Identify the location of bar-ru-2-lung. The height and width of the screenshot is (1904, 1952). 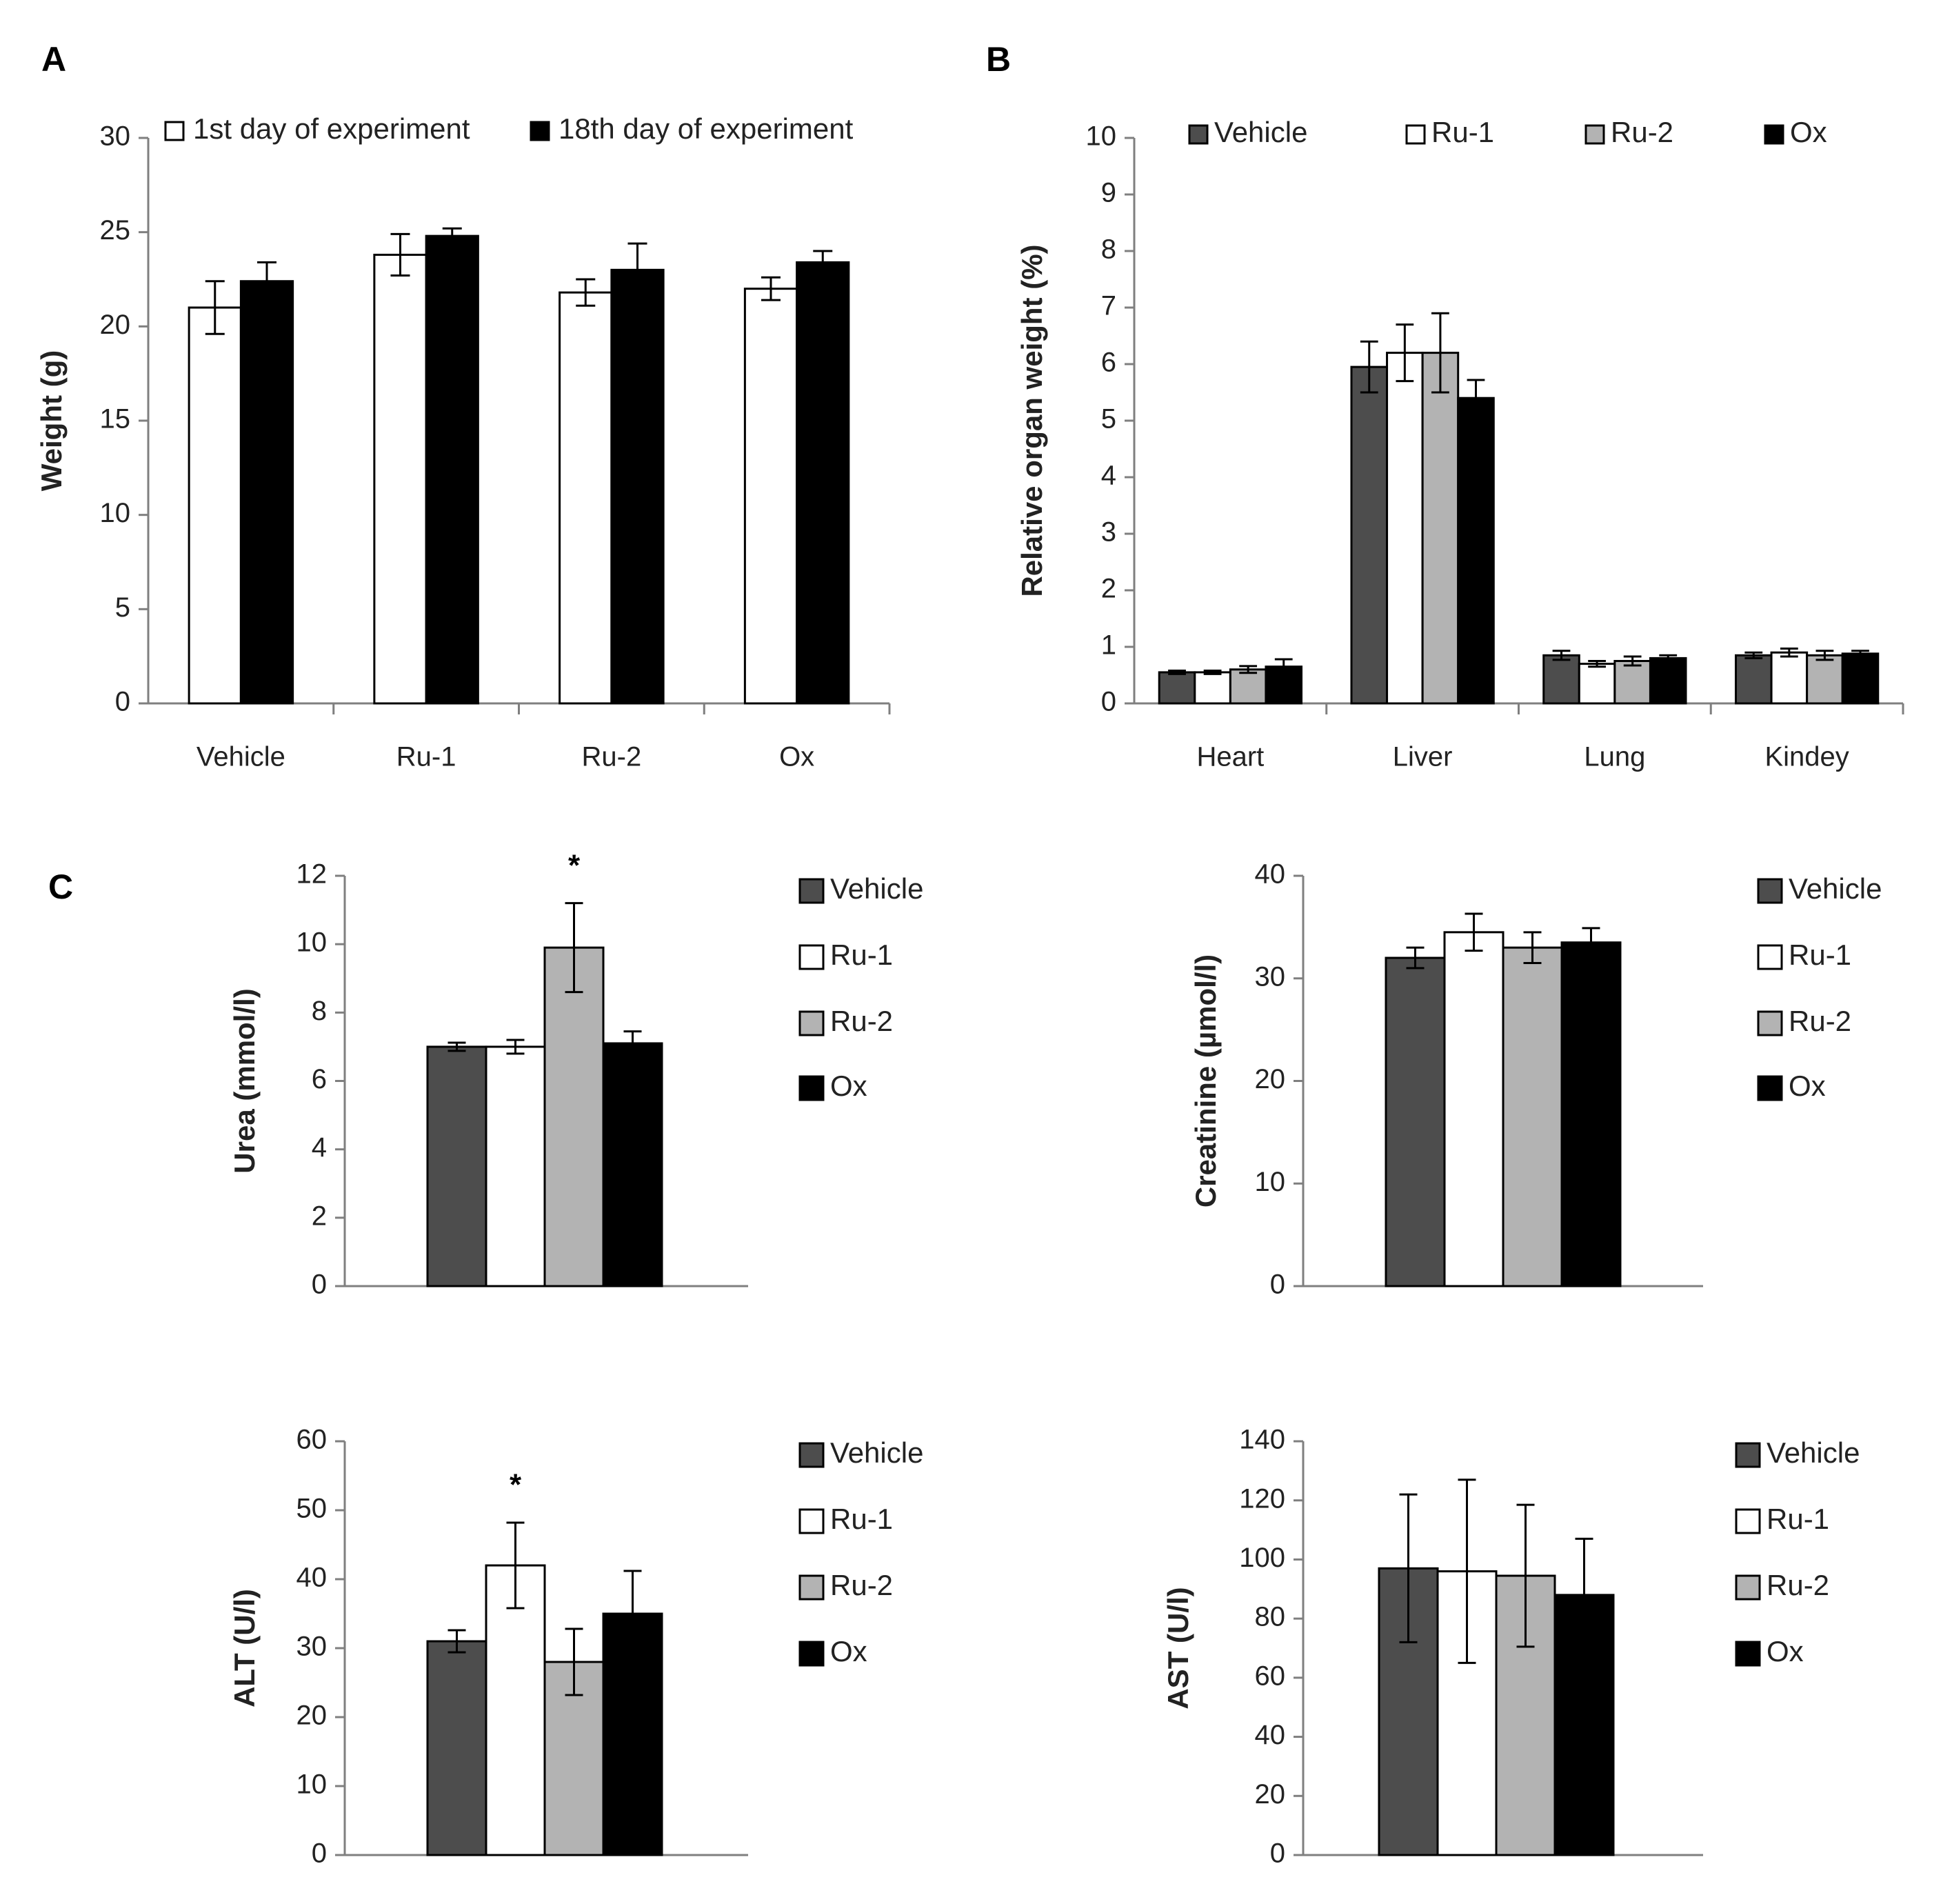
(1632, 683).